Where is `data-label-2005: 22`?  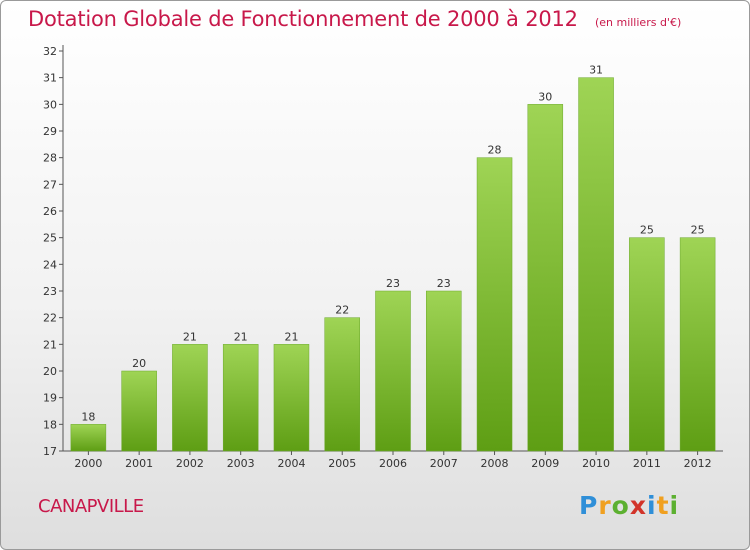 data-label-2005: 22 is located at coordinates (342, 310).